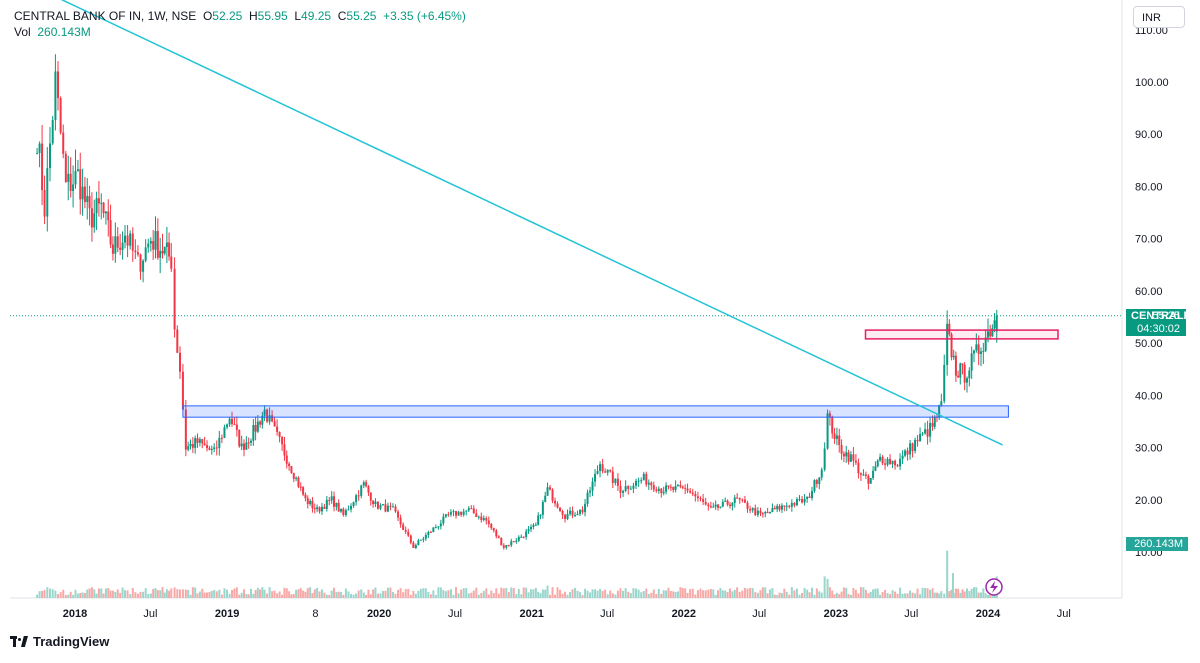  I want to click on volume-label: Vol, so click(22, 32).